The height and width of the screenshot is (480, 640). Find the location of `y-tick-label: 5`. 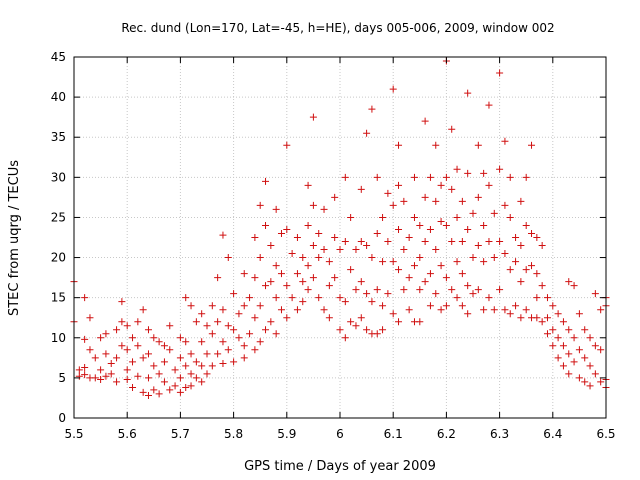

y-tick-label: 5 is located at coordinates (62, 378).